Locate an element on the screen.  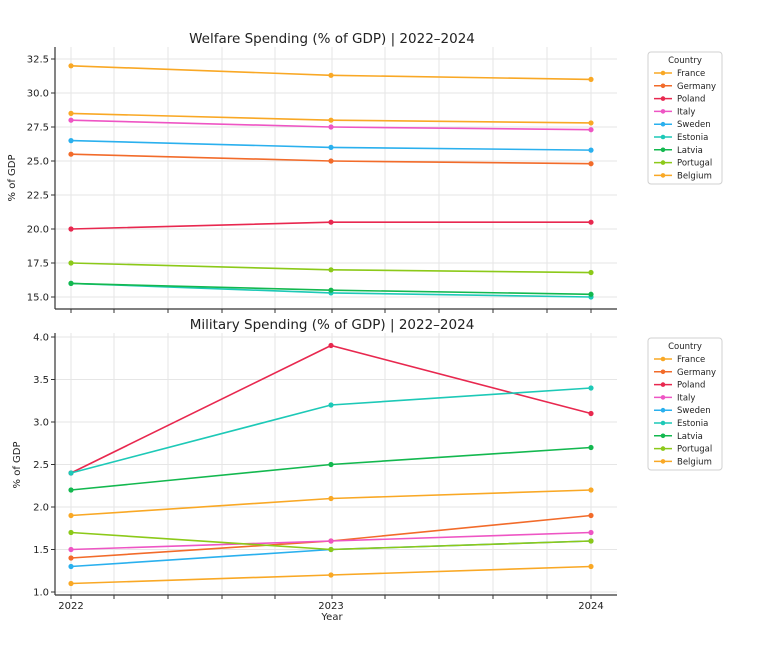
welfare-point-germany-2022 is located at coordinates (71, 154).